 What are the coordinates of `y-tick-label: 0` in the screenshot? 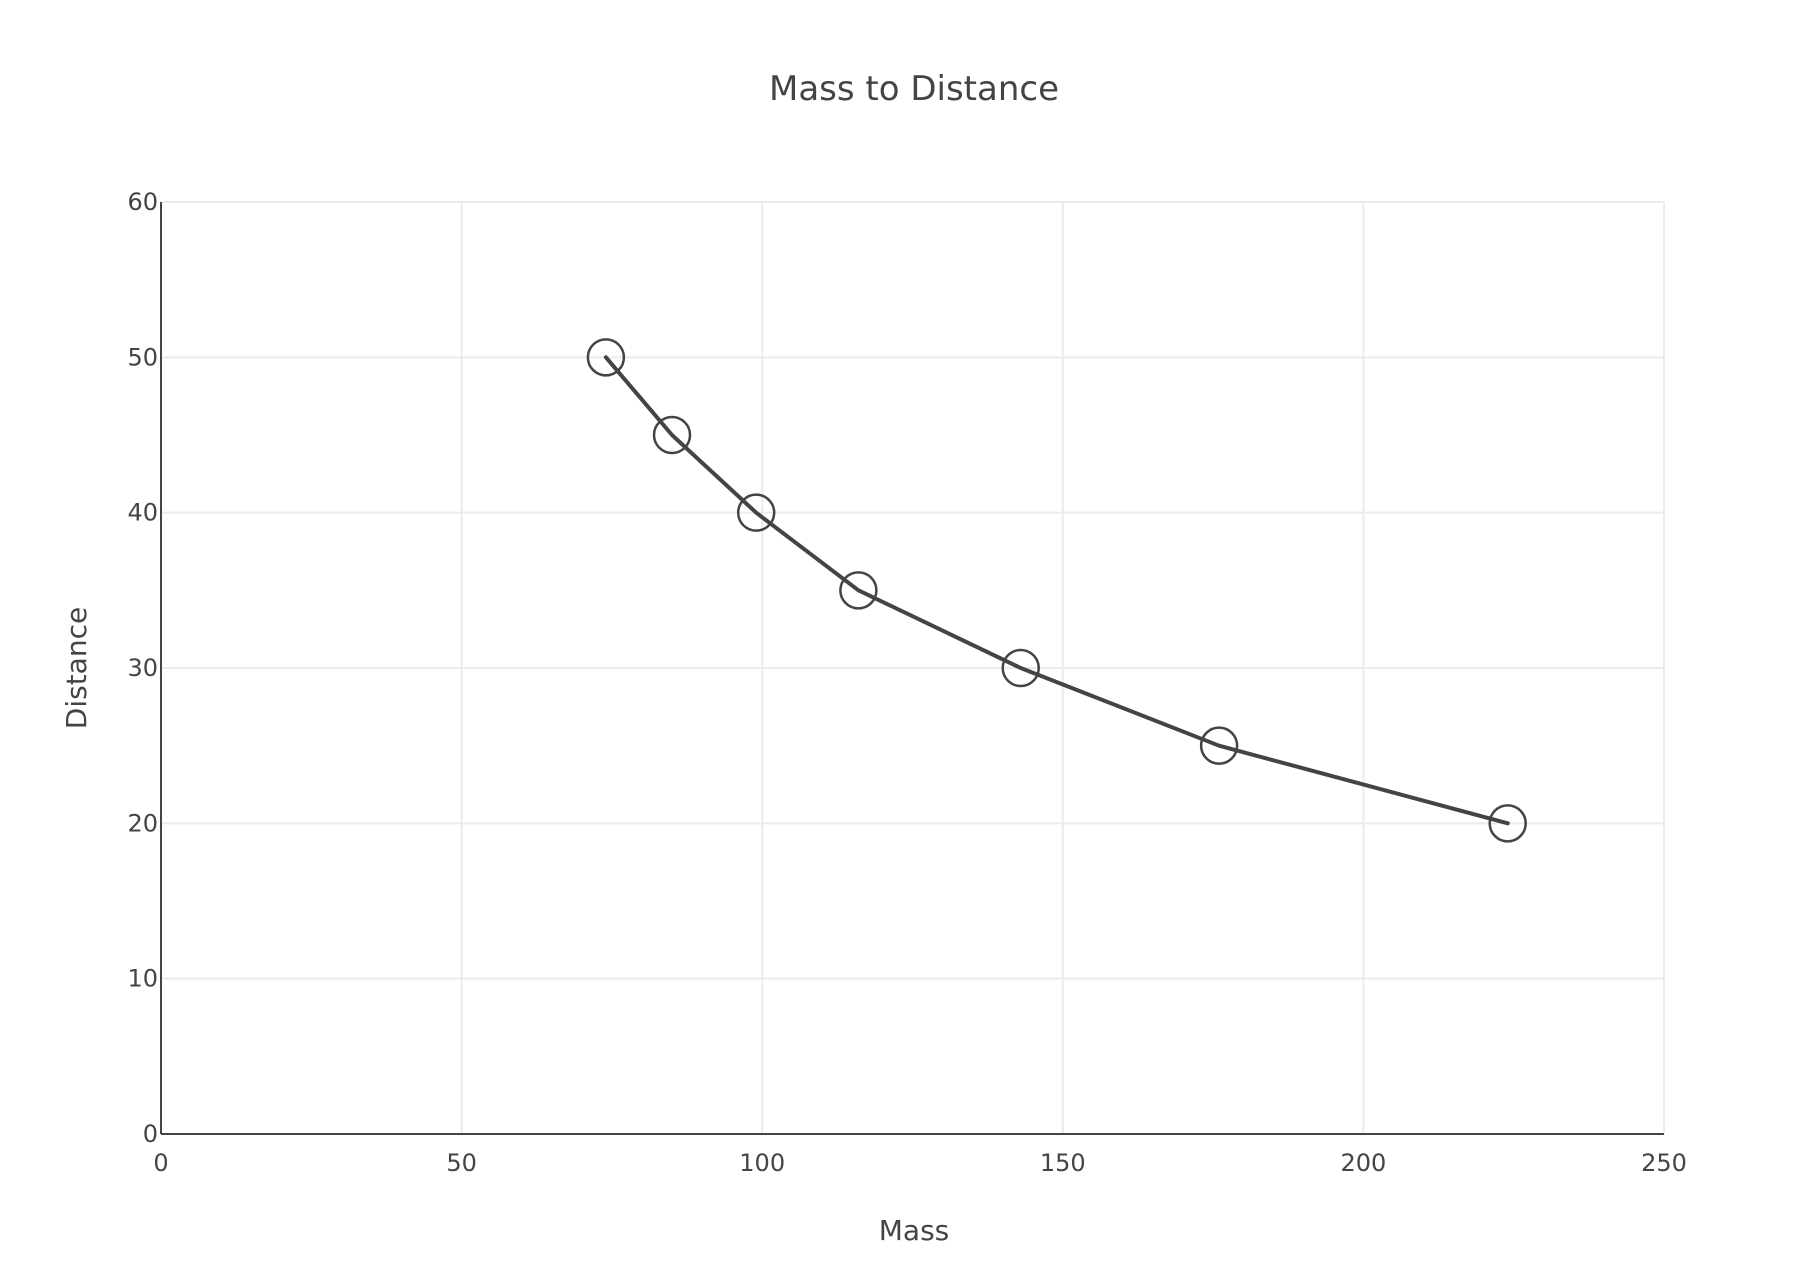 It's located at (150, 1134).